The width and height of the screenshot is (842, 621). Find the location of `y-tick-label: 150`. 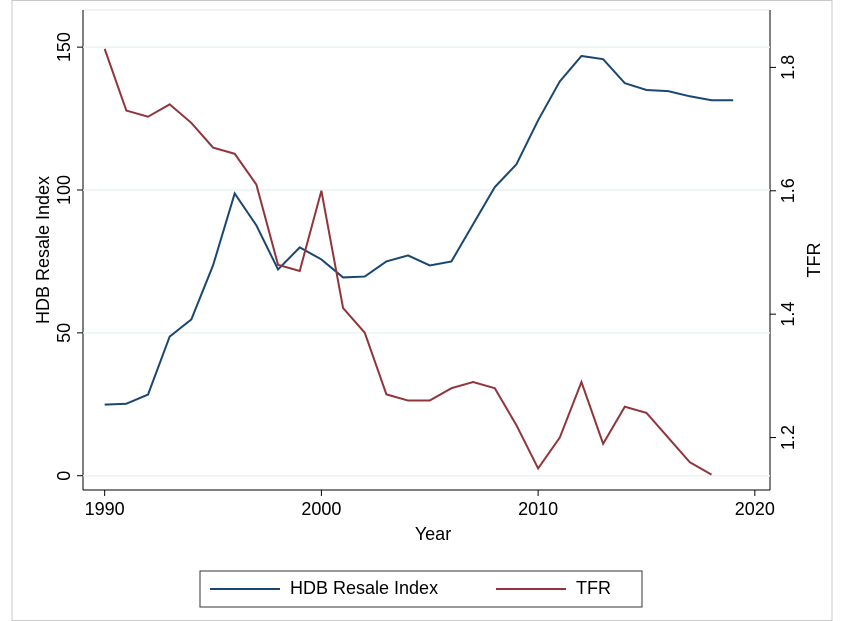

y-tick-label: 150 is located at coordinates (64, 47).